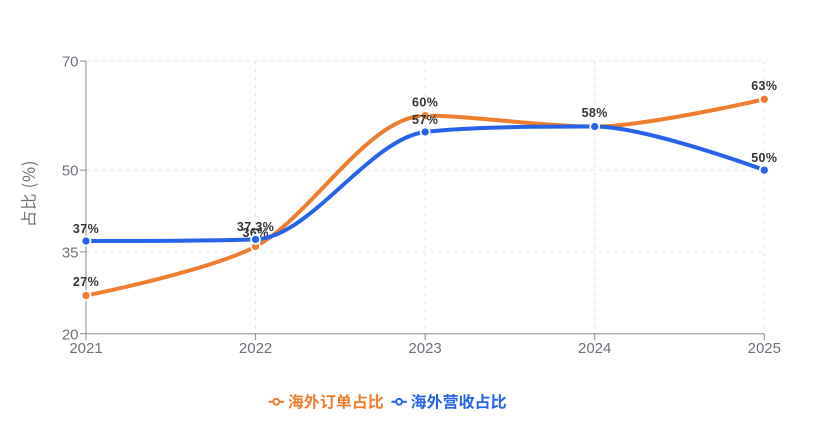 The height and width of the screenshot is (426, 814). What do you see at coordinates (70, 171) in the screenshot?
I see `svg-text: 50` at bounding box center [70, 171].